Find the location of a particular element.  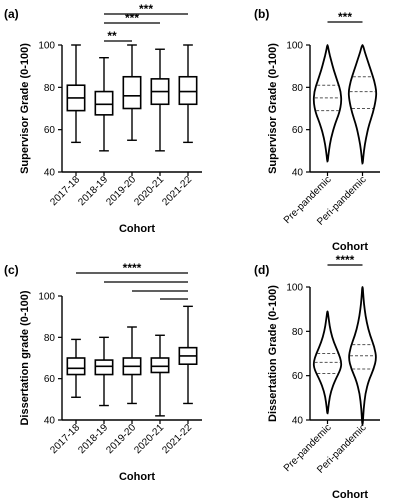

panel-label: (c) is located at coordinates (11, 270).